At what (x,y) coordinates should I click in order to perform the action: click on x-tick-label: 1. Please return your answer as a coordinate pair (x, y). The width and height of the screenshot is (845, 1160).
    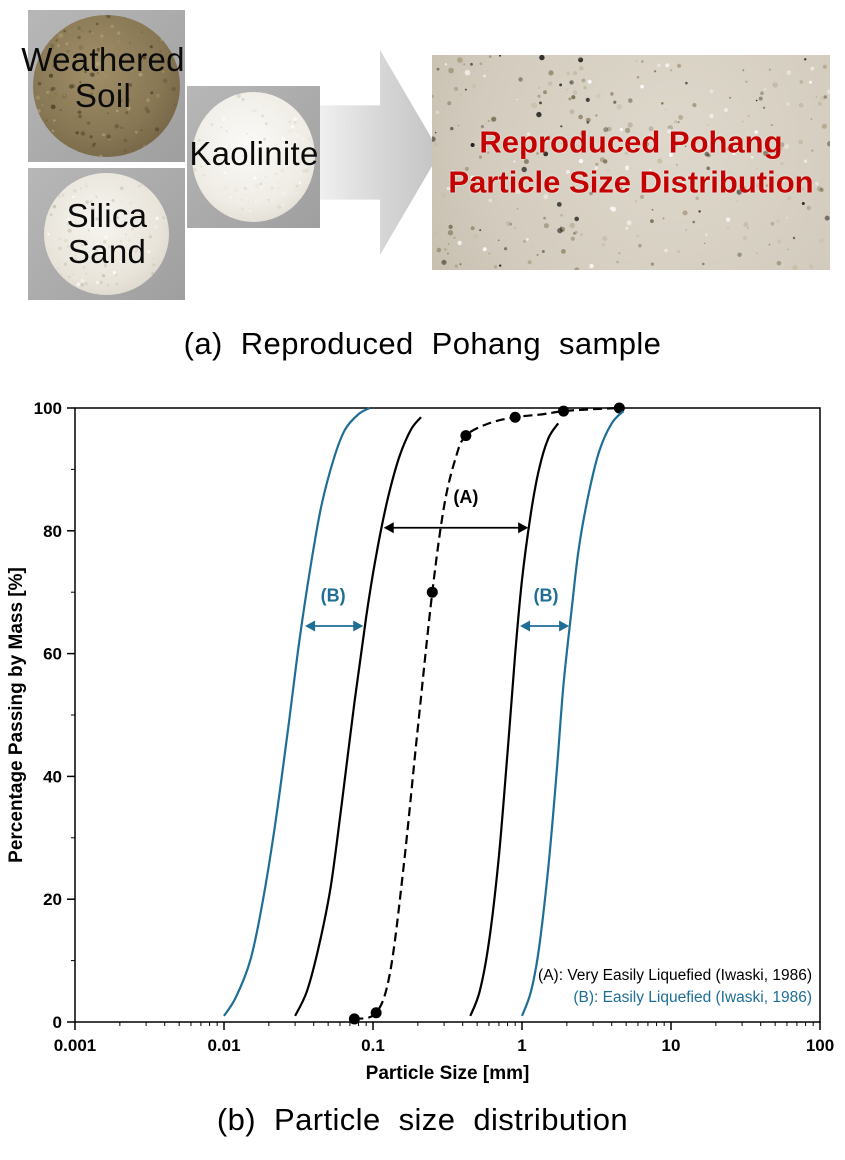
    Looking at the image, I should click on (521, 1045).